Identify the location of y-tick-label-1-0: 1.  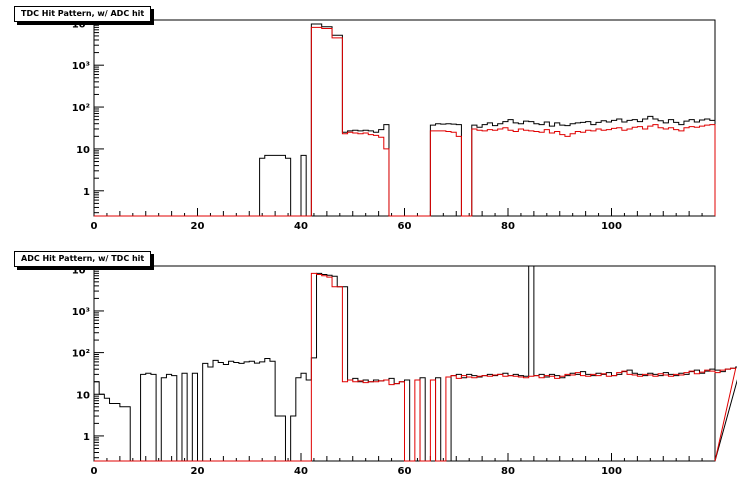
(86, 437).